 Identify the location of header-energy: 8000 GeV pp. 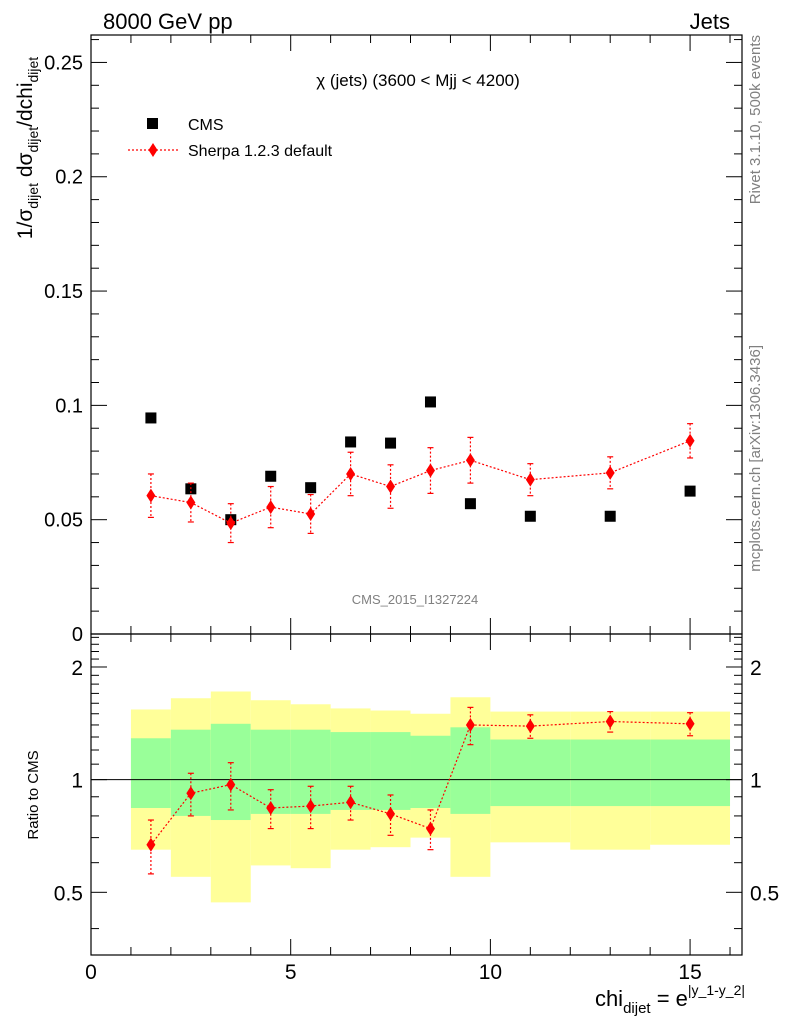
(168, 21).